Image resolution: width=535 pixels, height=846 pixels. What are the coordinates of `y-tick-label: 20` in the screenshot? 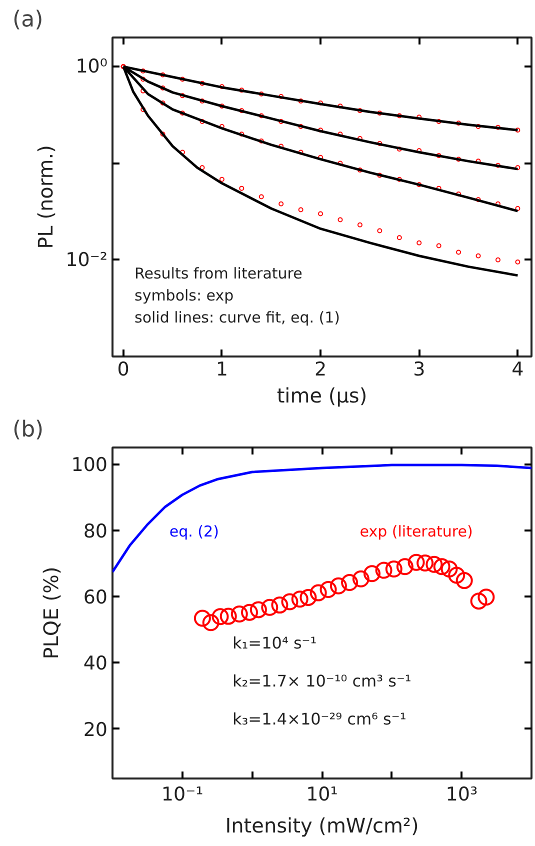 It's located at (95, 729).